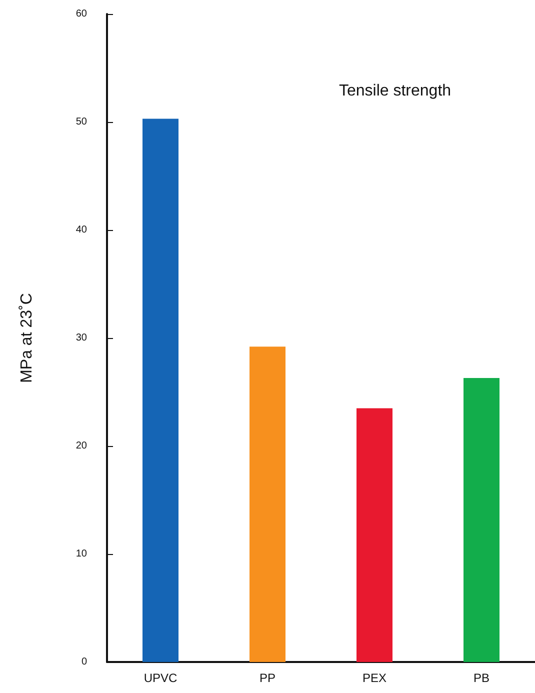  Describe the element at coordinates (161, 678) in the screenshot. I see `x-tick-label: UPVC` at that location.